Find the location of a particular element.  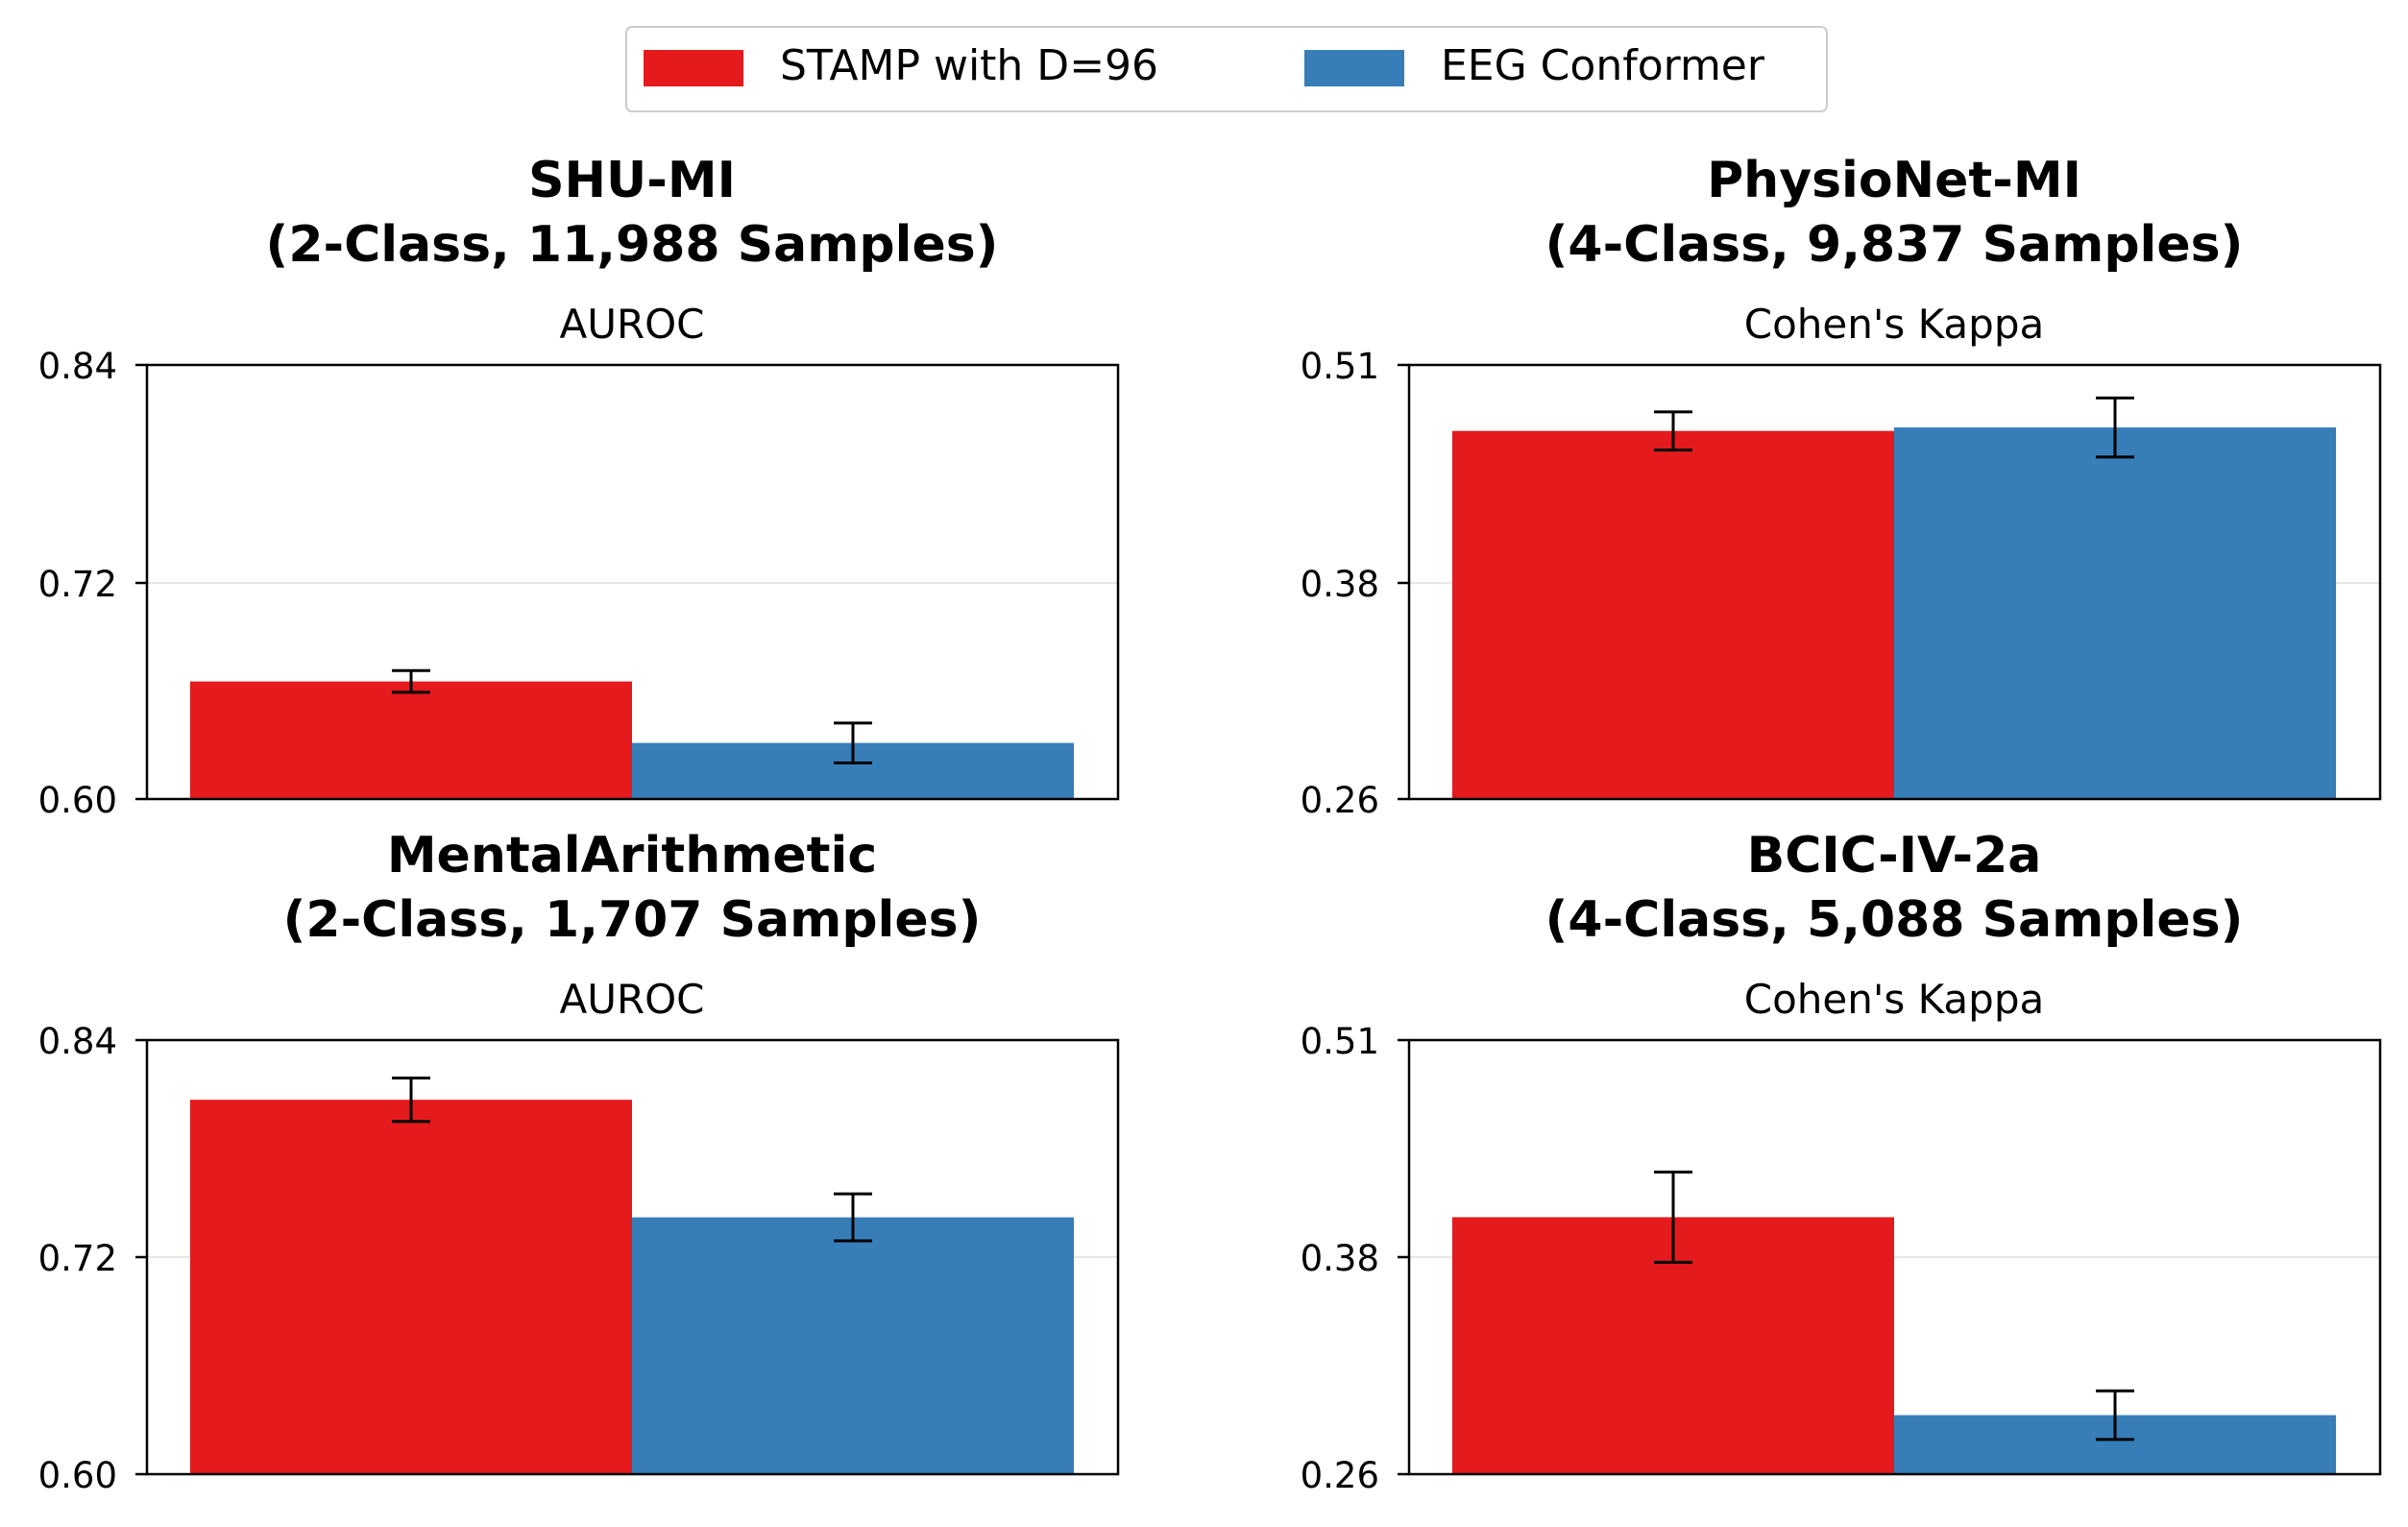

legend-frame is located at coordinates (1226, 69).